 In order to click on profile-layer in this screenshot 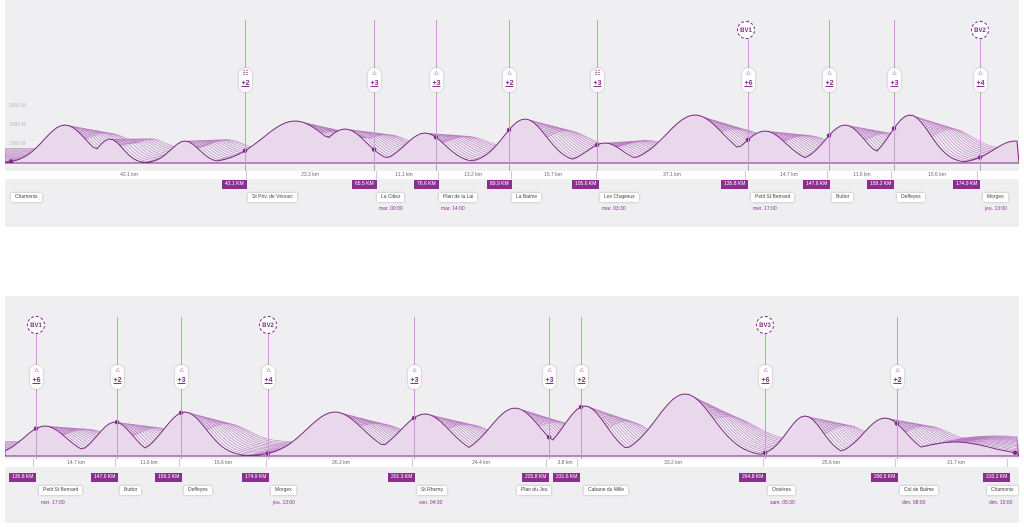, I will do `click(512, 139)`.